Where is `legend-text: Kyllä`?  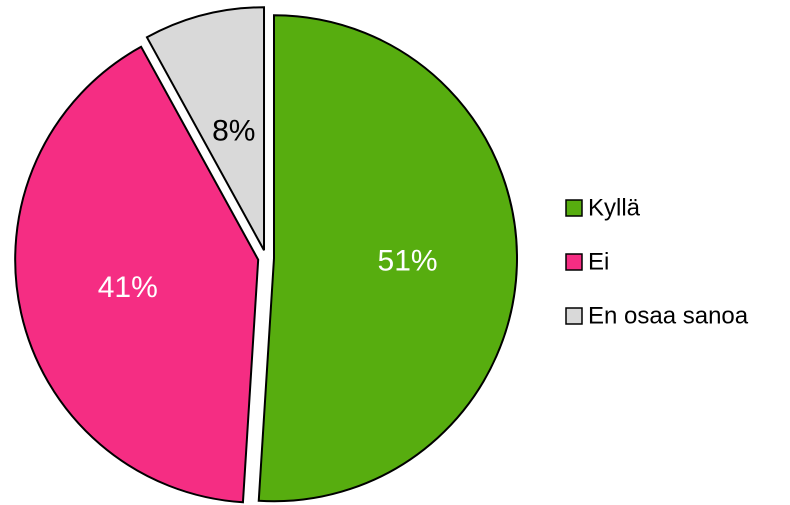 legend-text: Kyllä is located at coordinates (614, 207).